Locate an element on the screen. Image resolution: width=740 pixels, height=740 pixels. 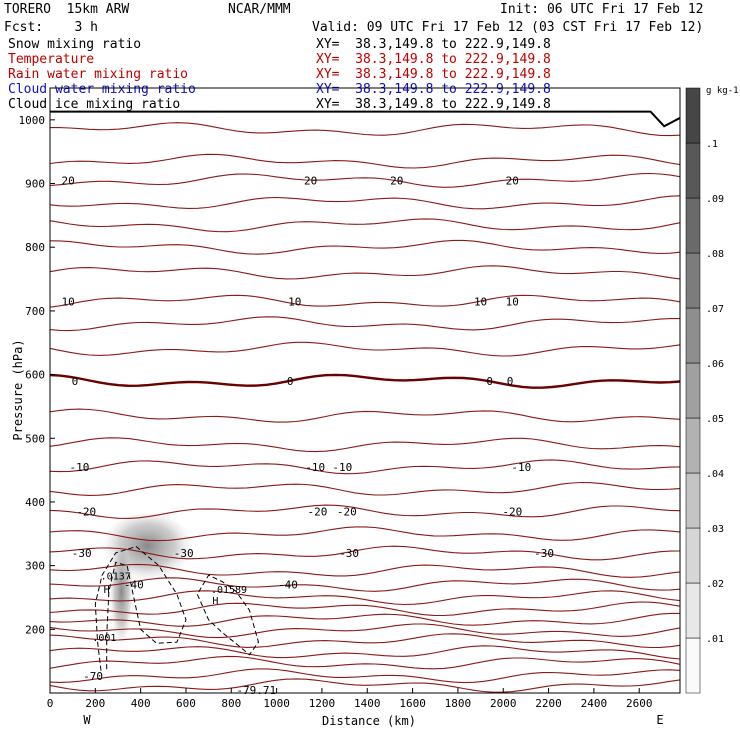
colorbar-tick-label: .09 is located at coordinates (715, 199).